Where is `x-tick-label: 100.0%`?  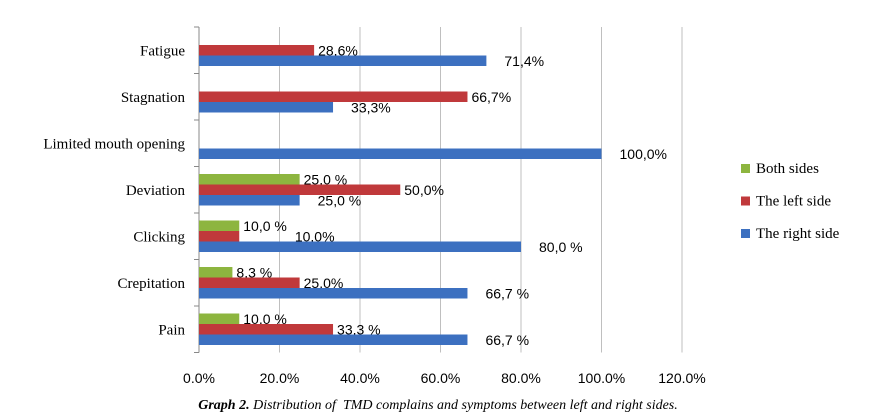
x-tick-label: 100.0% is located at coordinates (601, 378).